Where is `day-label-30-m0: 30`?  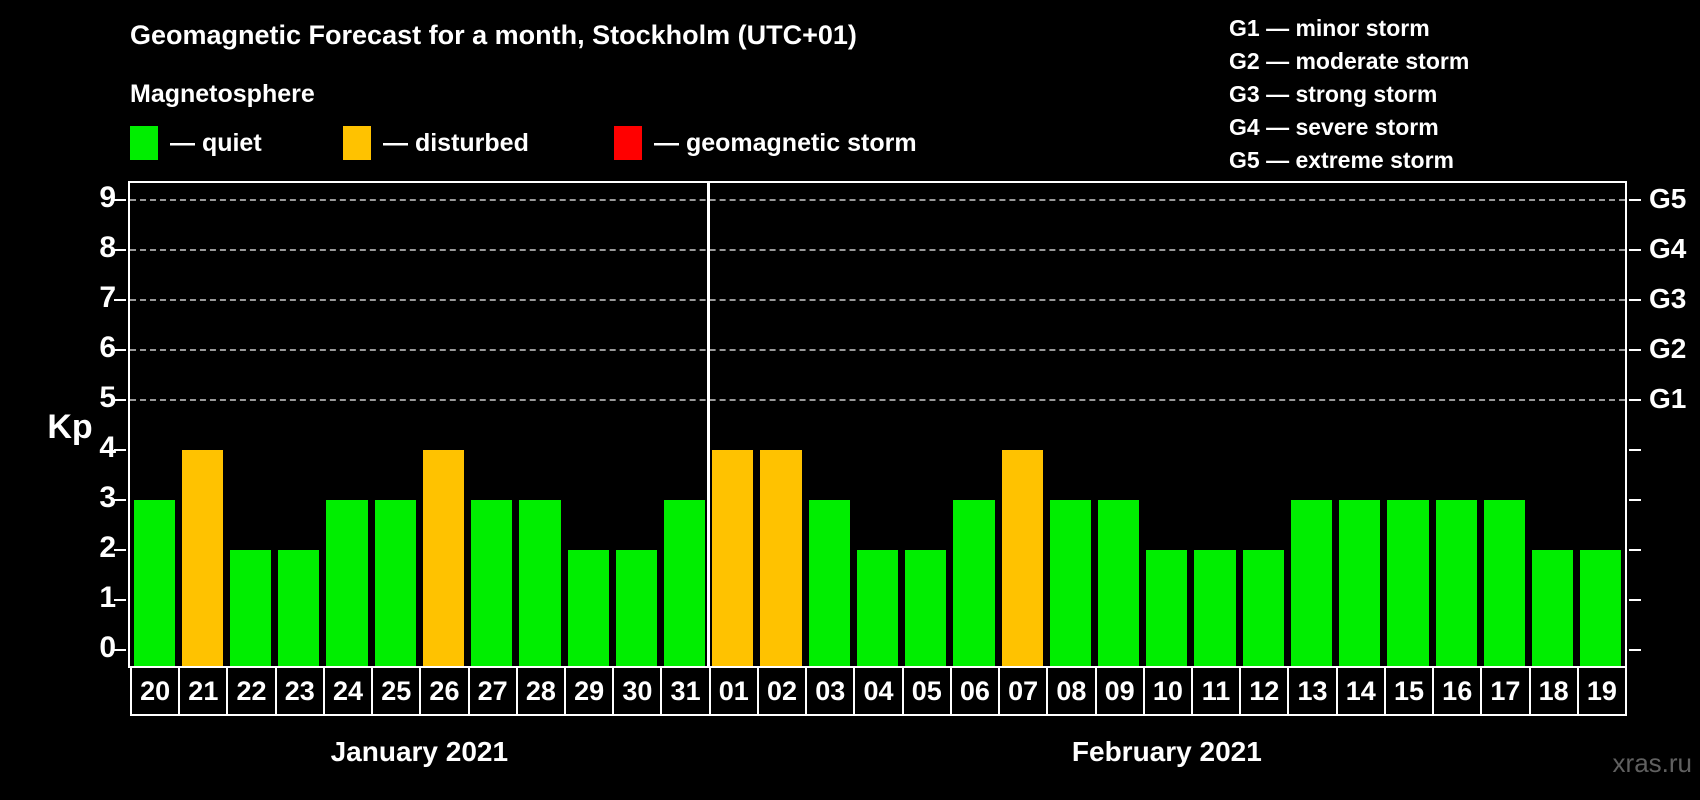
day-label-30-m0: 30 is located at coordinates (637, 691).